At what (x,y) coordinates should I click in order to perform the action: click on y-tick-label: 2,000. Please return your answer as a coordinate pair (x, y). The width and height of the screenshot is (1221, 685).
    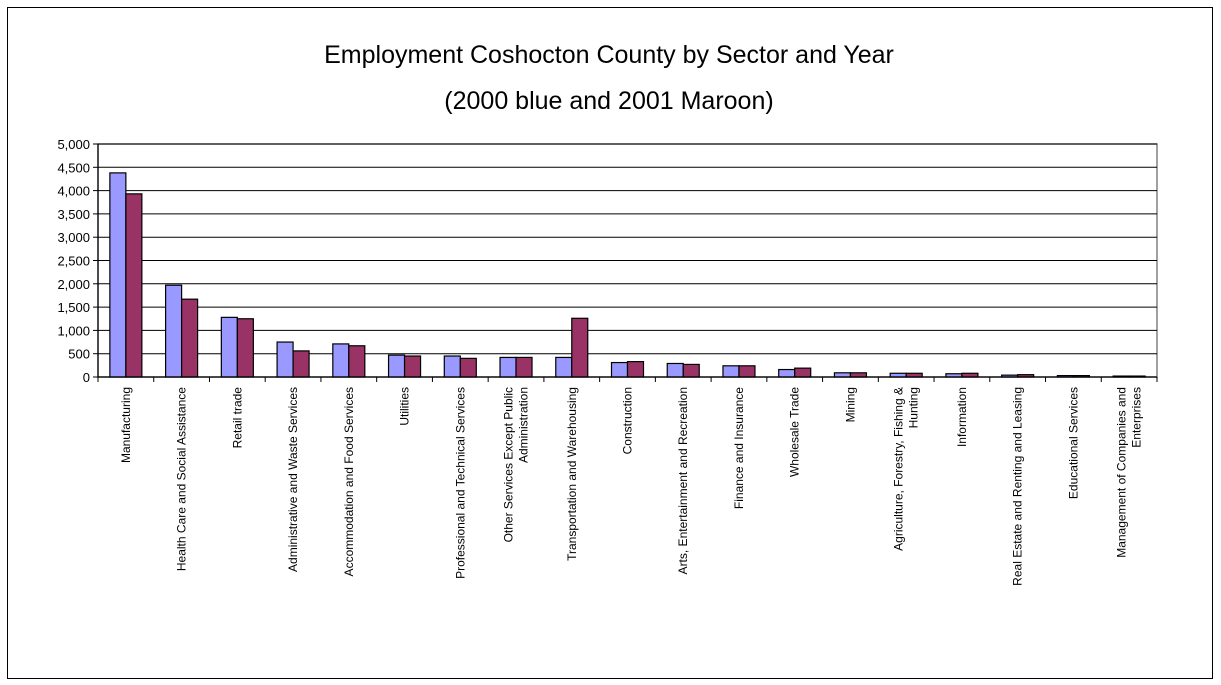
    Looking at the image, I should click on (73, 284).